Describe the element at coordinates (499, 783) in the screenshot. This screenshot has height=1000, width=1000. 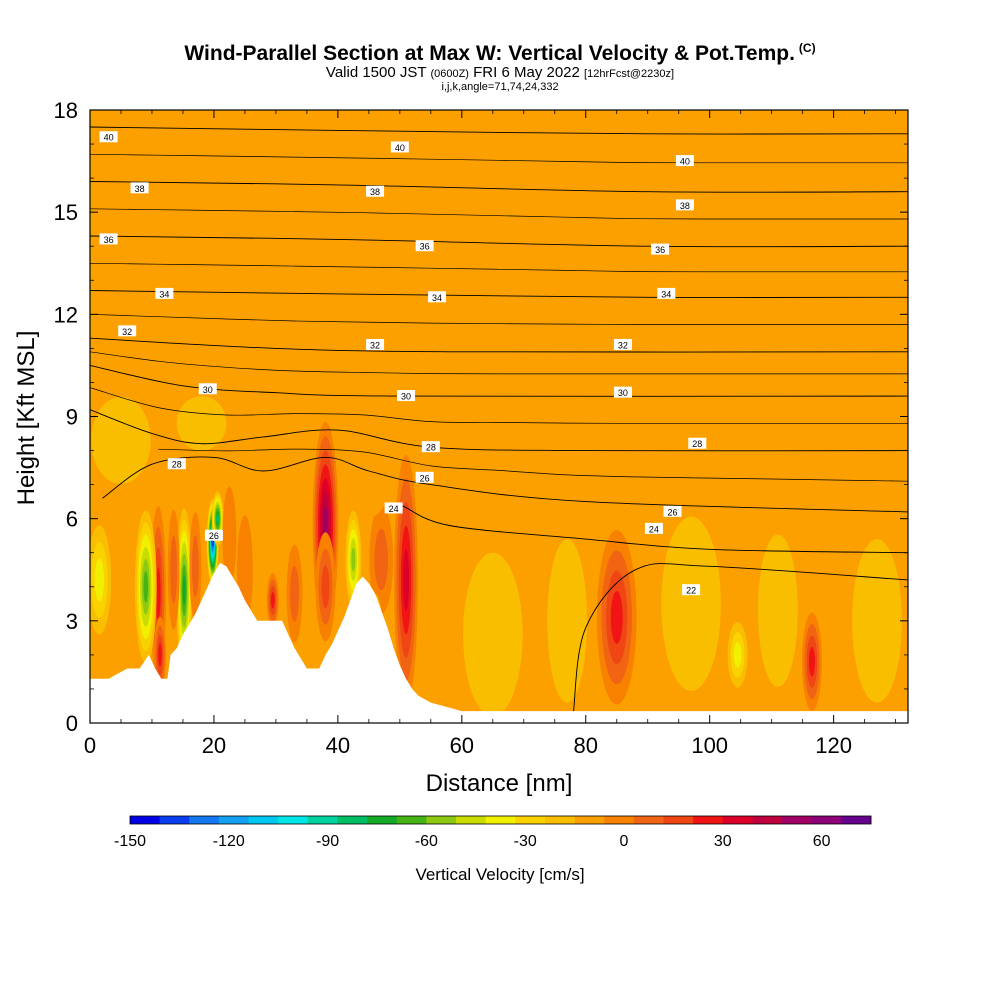
I see `x-axis-title: Distance [nm]` at that location.